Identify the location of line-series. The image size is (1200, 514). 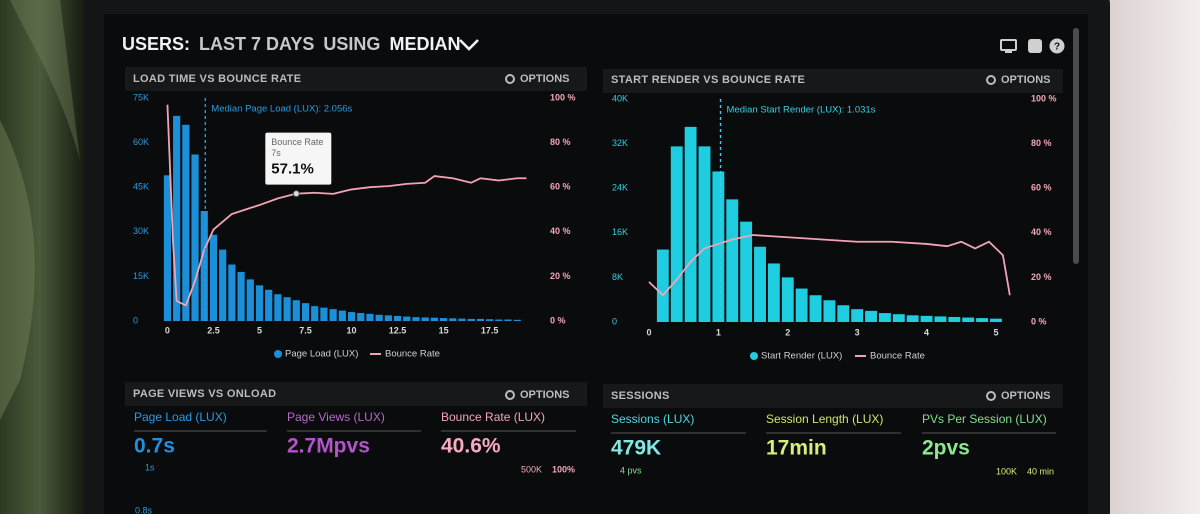
(829, 265).